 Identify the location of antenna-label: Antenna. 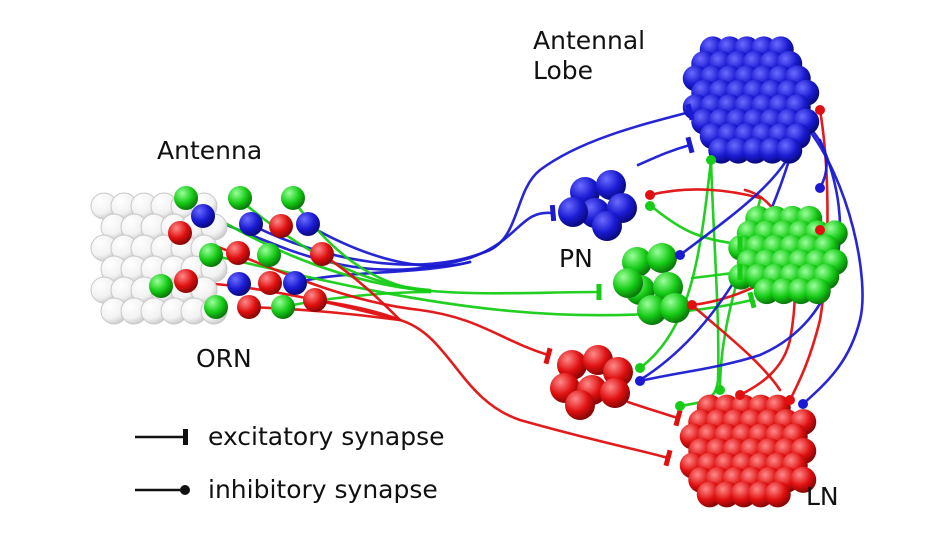
(210, 150).